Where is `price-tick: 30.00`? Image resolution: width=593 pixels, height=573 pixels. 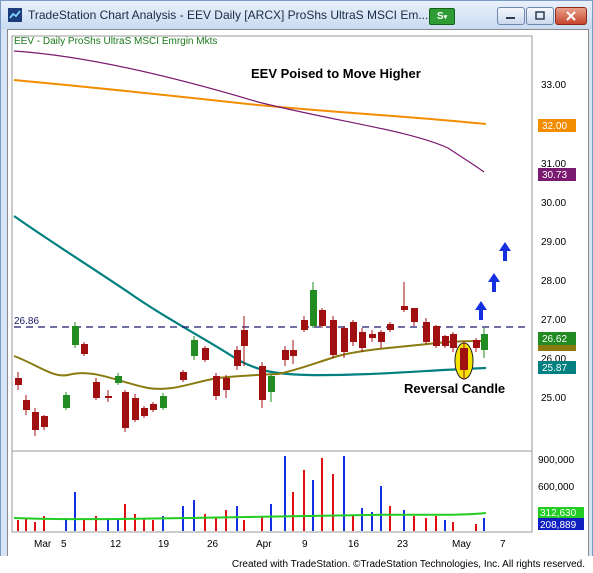
price-tick: 30.00 is located at coordinates (553, 203).